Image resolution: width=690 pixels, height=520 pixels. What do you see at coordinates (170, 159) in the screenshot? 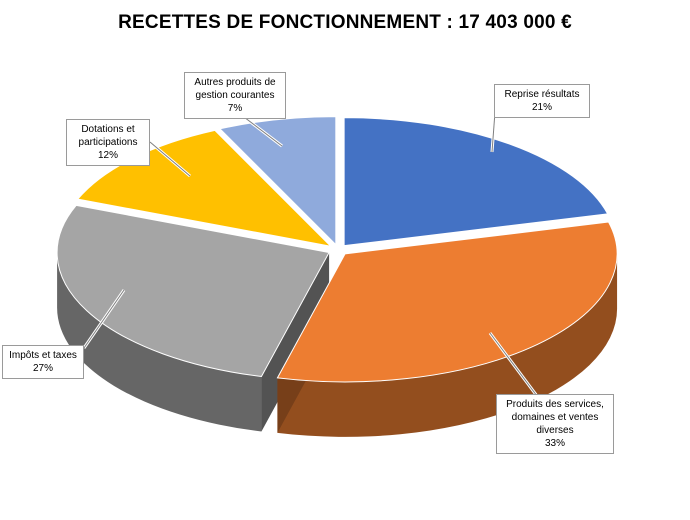
I see `leader-line-slice-dotations-stroke` at bounding box center [170, 159].